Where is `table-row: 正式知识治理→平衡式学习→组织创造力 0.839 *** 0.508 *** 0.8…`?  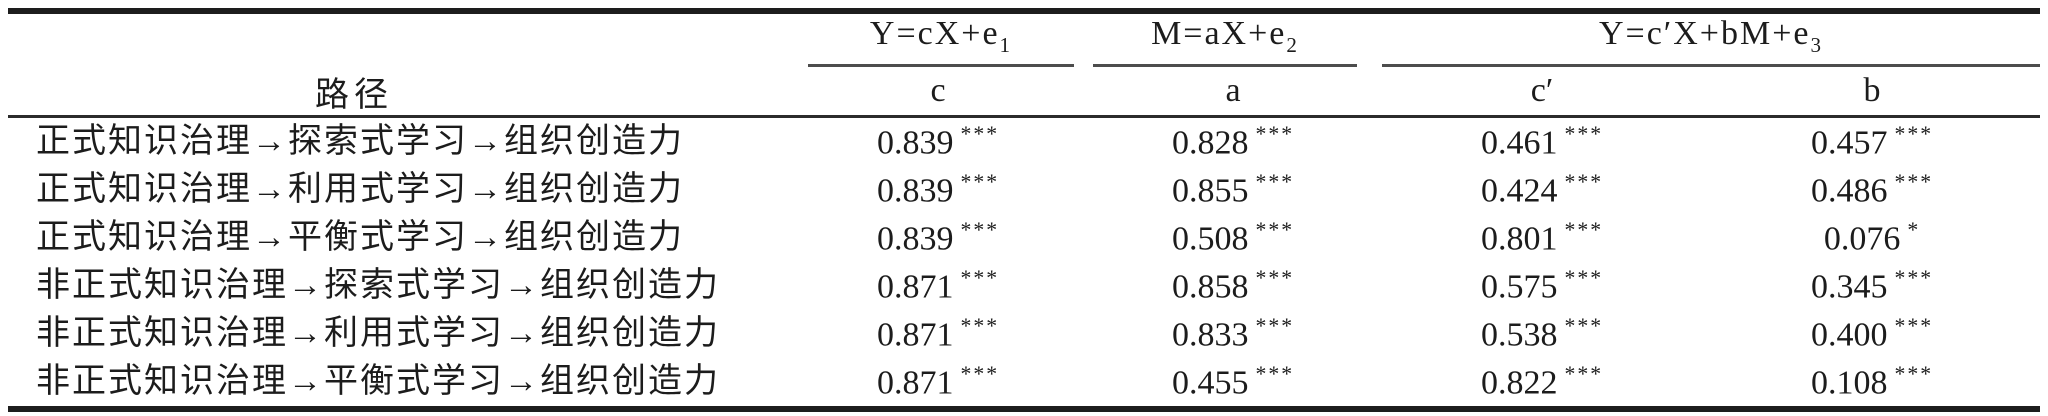
table-row: 正式知识治理→平衡式学习→组织创造力 0.839 *** 0.508 *** 0.8… is located at coordinates (1024, 238).